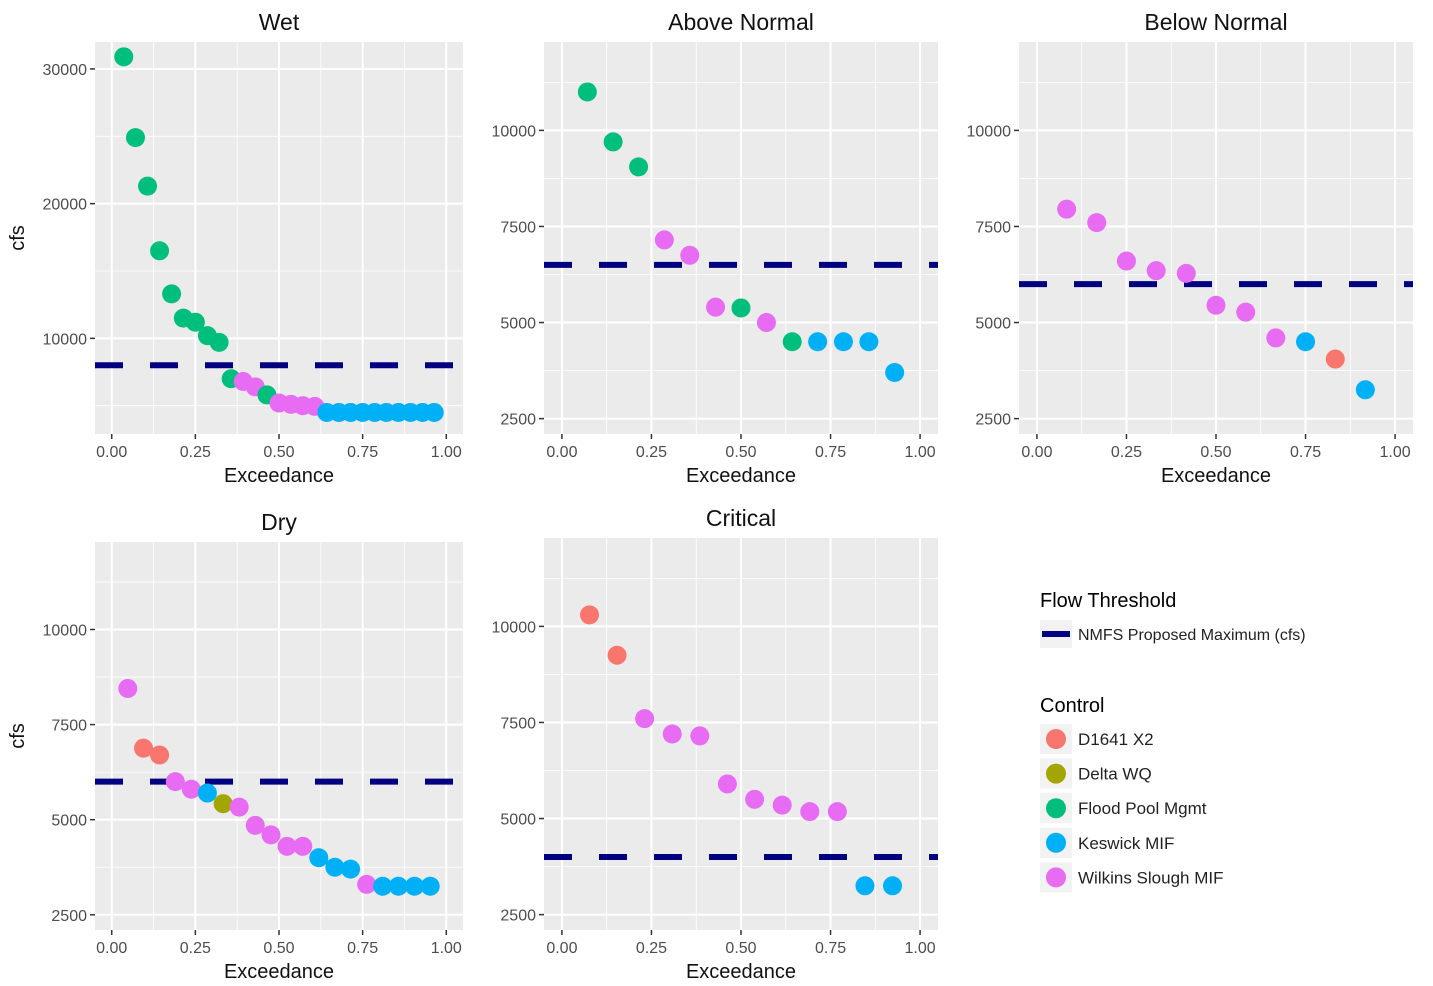 The image size is (1433, 986). What do you see at coordinates (279, 22) in the screenshot?
I see `panel-title: Wet` at bounding box center [279, 22].